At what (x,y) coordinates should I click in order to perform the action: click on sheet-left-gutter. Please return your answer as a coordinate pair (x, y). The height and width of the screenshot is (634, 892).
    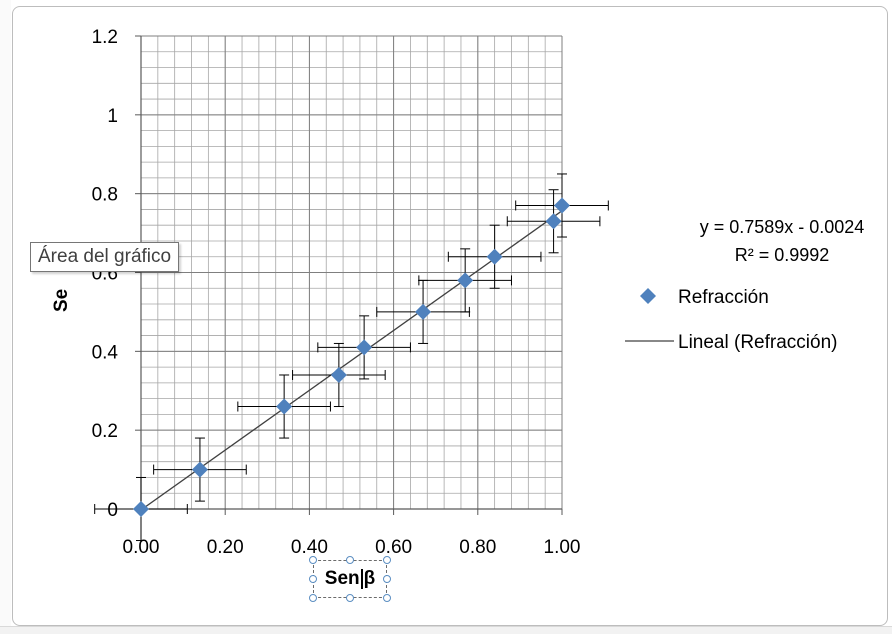
    Looking at the image, I should click on (5, 313).